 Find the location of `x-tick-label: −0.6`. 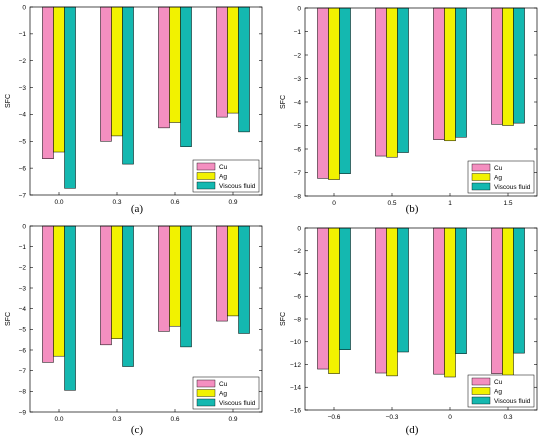

x-tick-label: −0.6 is located at coordinates (334, 417).